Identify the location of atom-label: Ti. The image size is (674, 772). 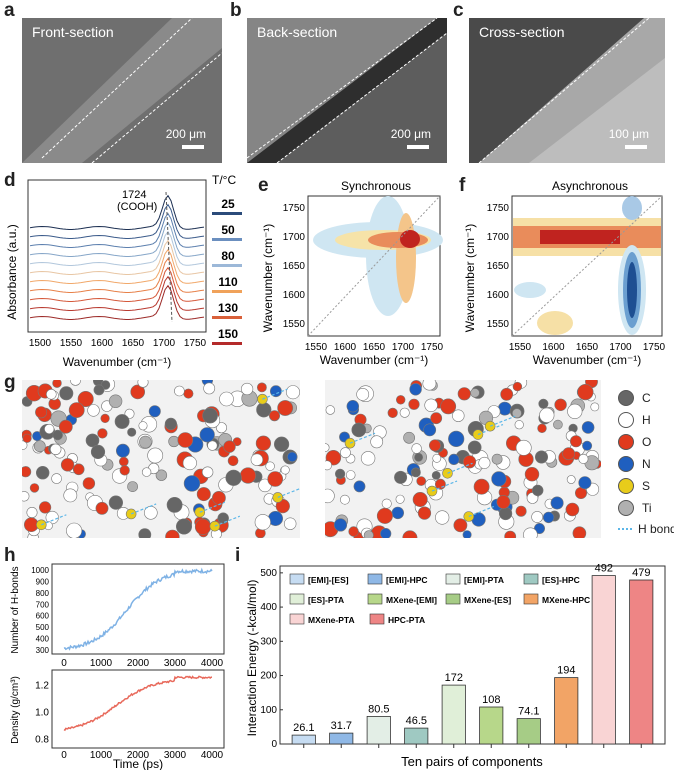
(647, 508).